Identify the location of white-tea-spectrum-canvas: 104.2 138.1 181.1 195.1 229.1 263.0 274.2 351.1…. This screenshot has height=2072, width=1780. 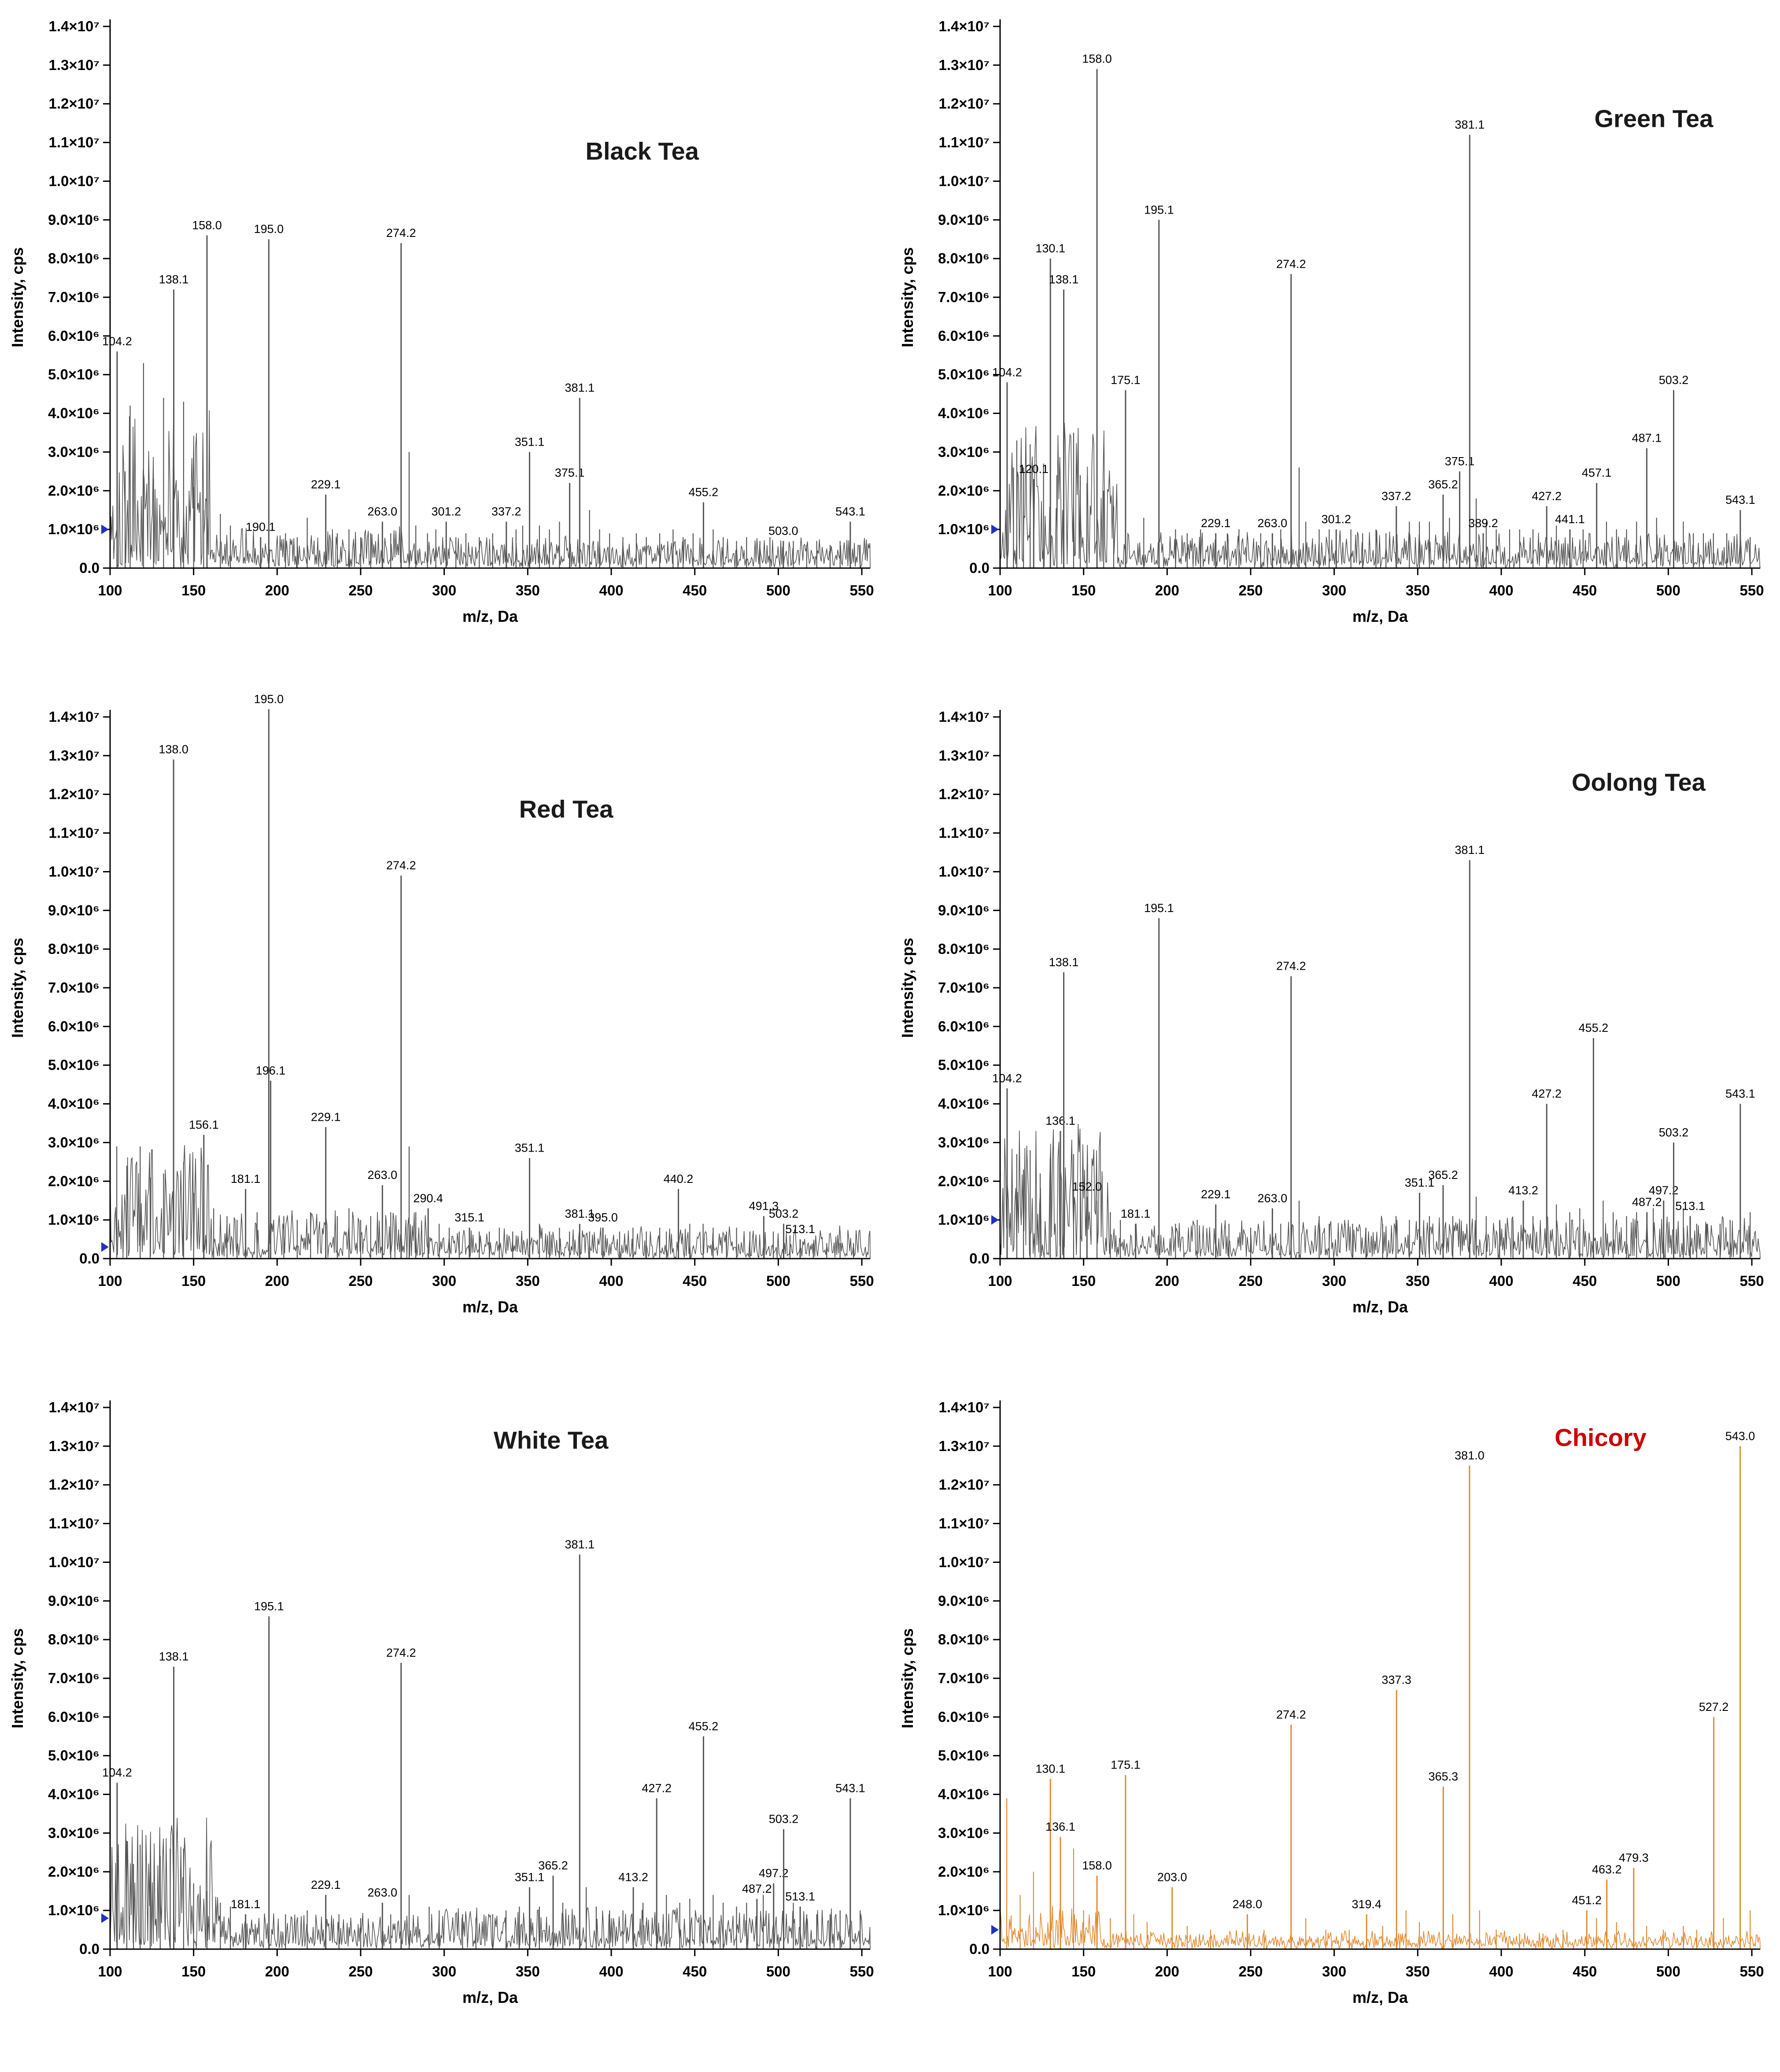
(441, 1703).